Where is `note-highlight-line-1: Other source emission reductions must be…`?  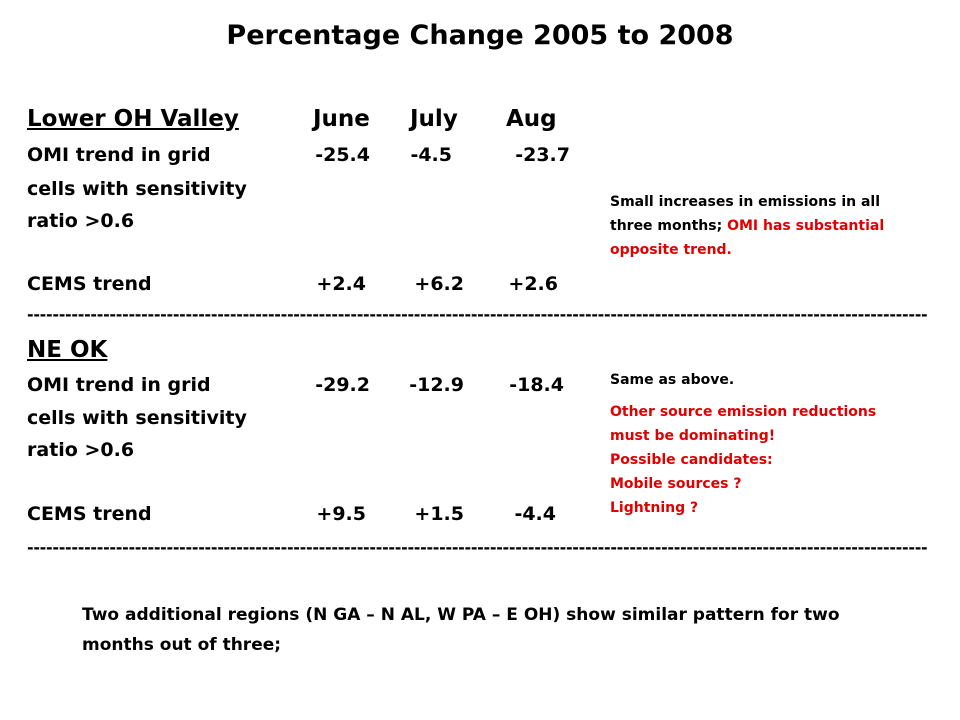 note-highlight-line-1: Other source emission reductions must be… is located at coordinates (743, 424).